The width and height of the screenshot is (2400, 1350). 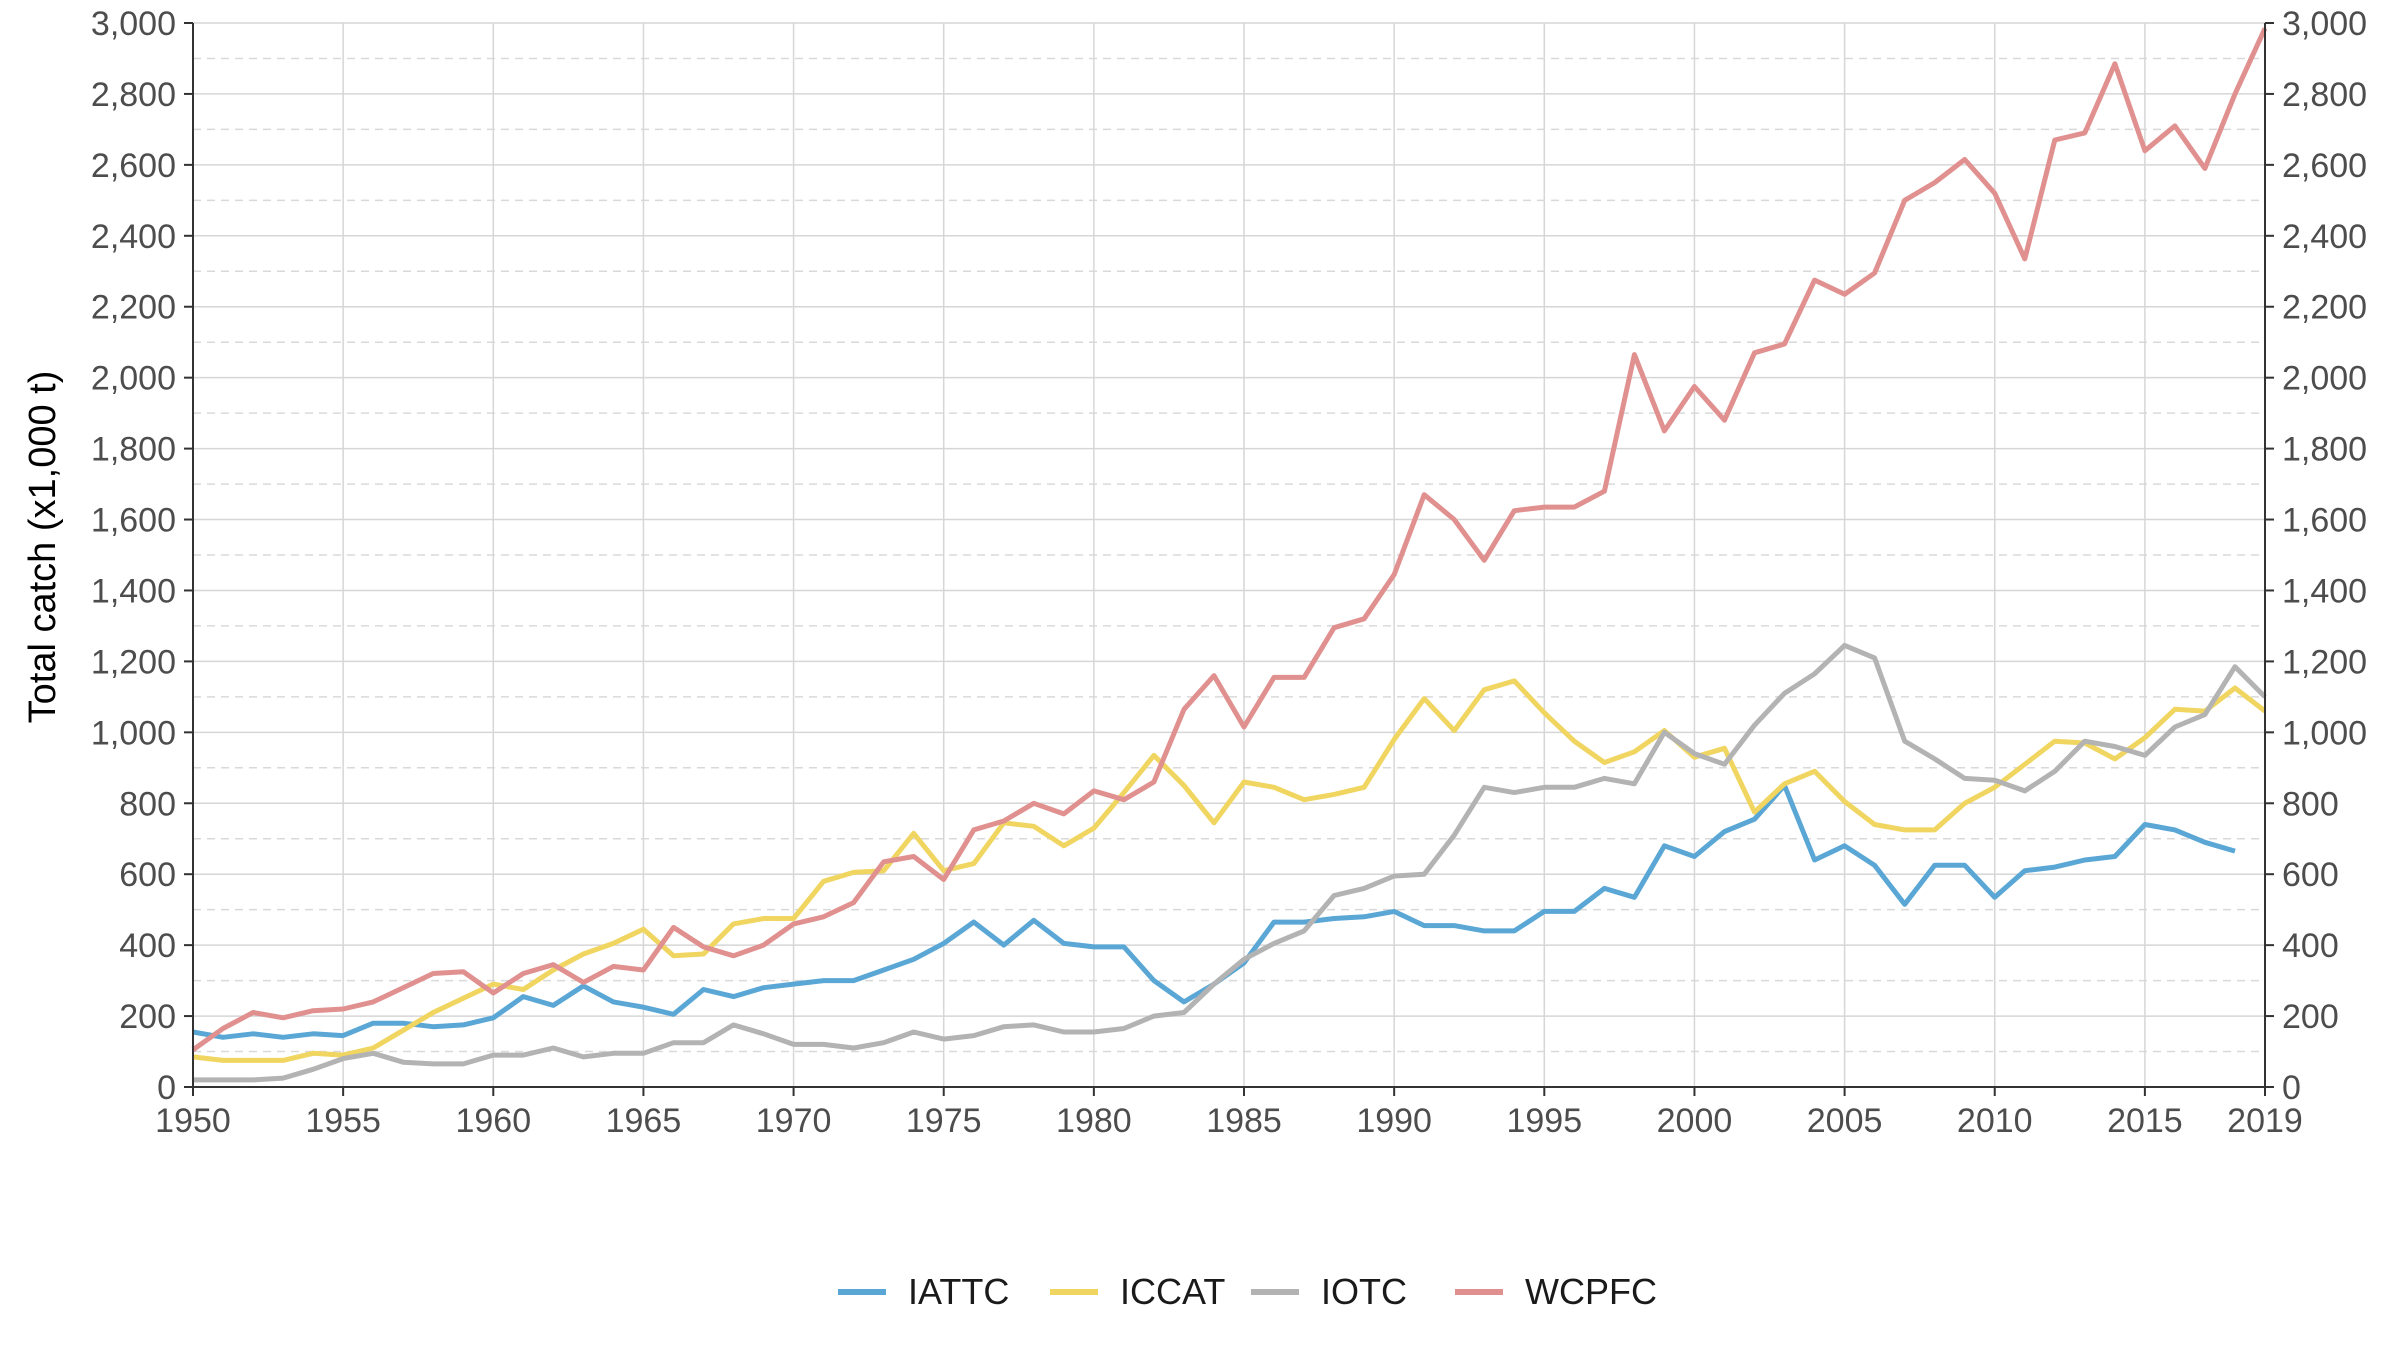 I want to click on left-y-tick-label: 1,200, so click(x=133, y=662).